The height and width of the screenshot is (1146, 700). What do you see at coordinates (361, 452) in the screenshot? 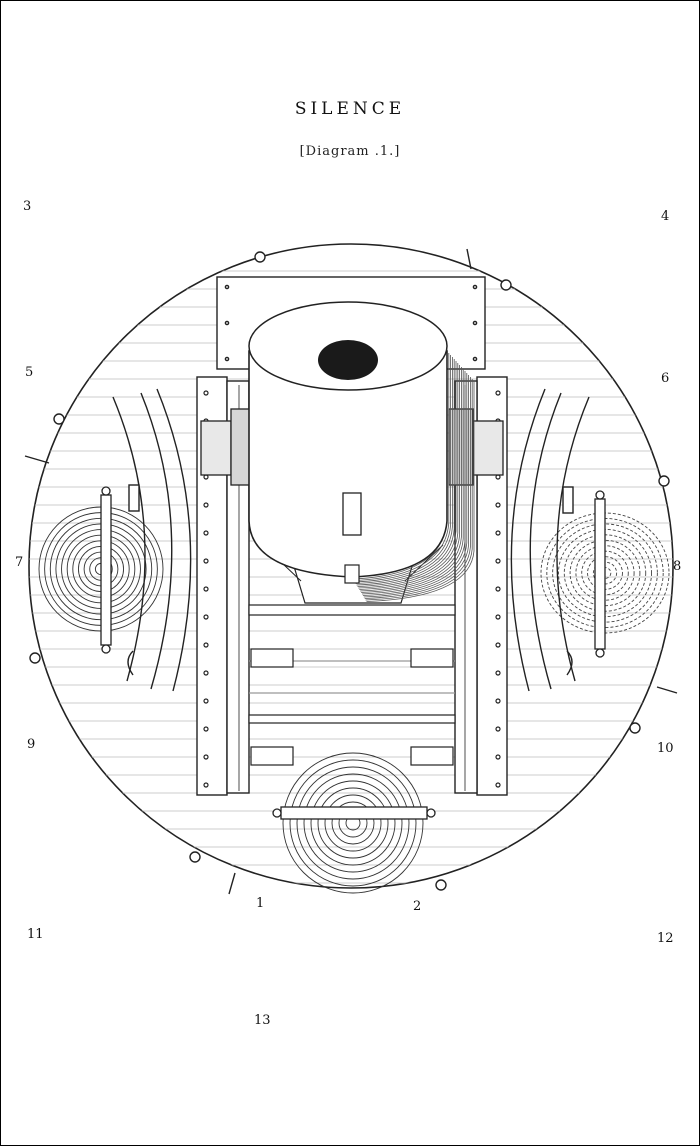
I see `mortar` at bounding box center [361, 452].